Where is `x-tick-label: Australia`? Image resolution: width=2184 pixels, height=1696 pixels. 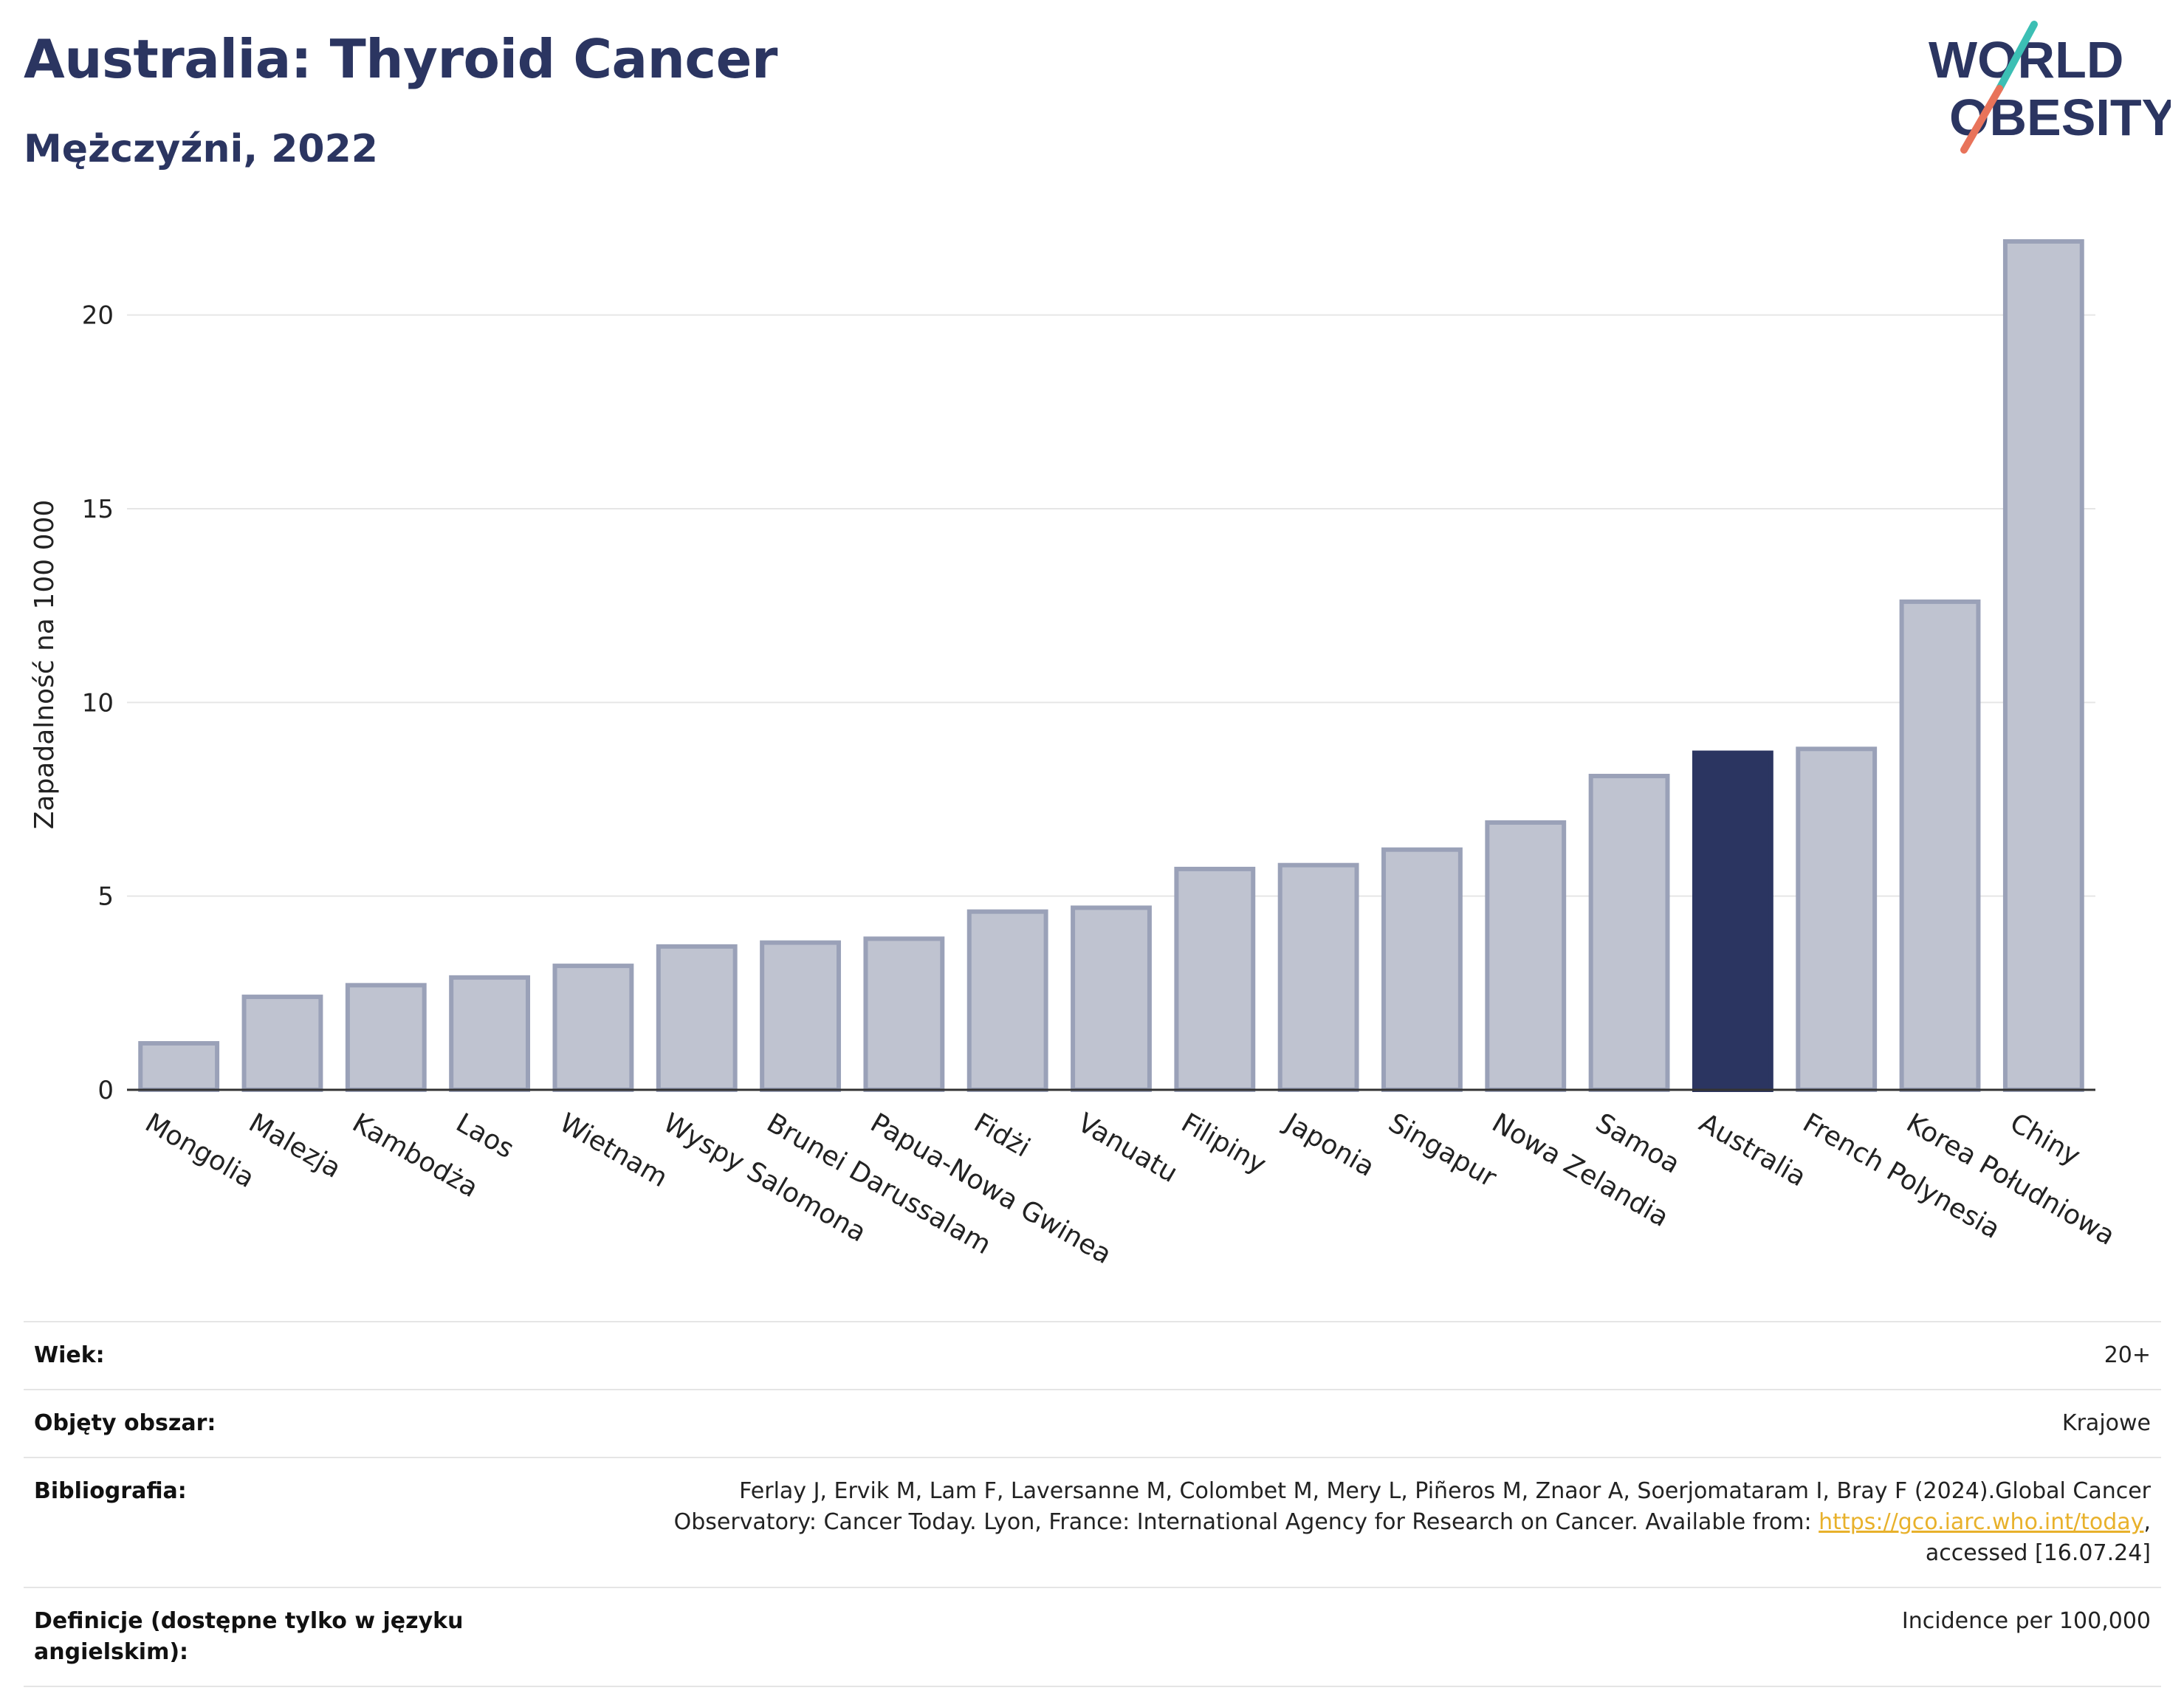 x-tick-label: Australia is located at coordinates (1752, 1150).